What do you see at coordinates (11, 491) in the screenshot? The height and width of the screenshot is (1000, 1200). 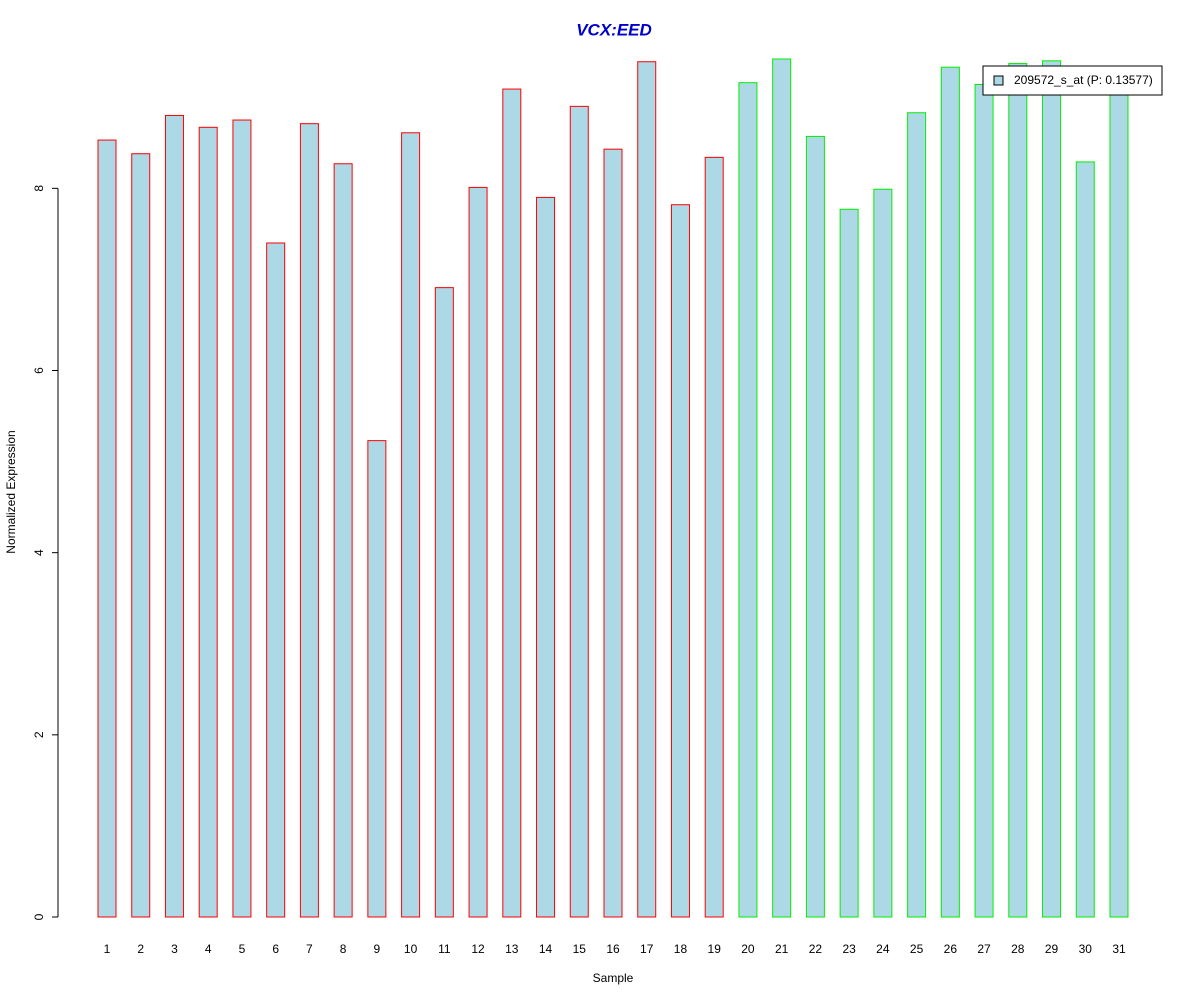 I see `y-axis-label: Normalized Expression` at bounding box center [11, 491].